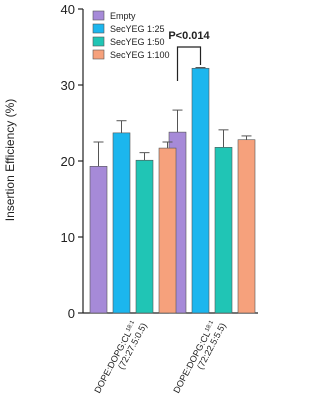 Image resolution: width=320 pixels, height=400 pixels. What do you see at coordinates (189, 63) in the screenshot?
I see `significance-bracket` at bounding box center [189, 63].